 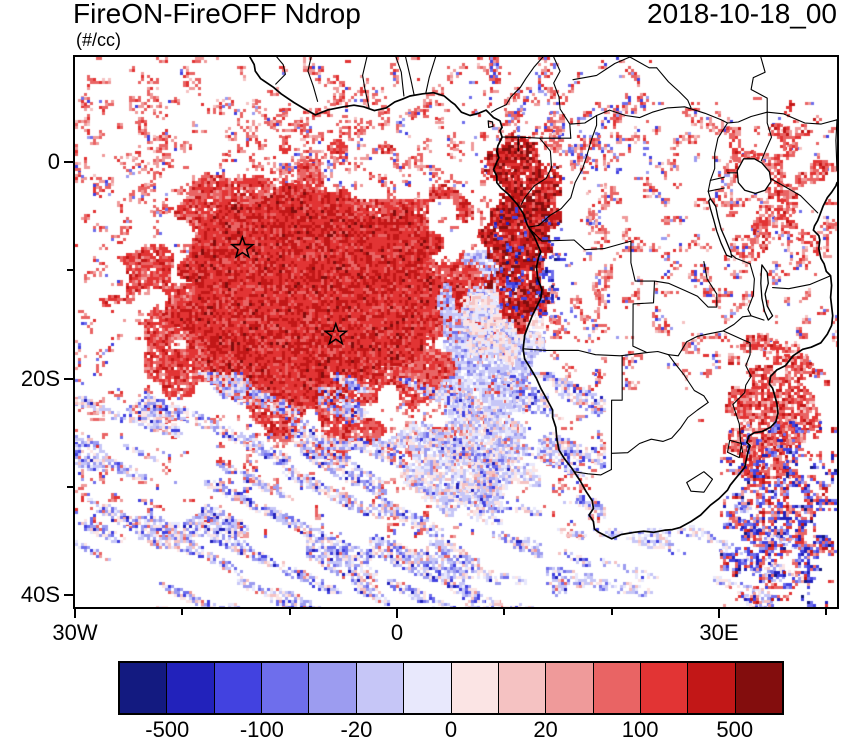 What do you see at coordinates (545, 729) in the screenshot?
I see `colorbar-label: 20` at bounding box center [545, 729].